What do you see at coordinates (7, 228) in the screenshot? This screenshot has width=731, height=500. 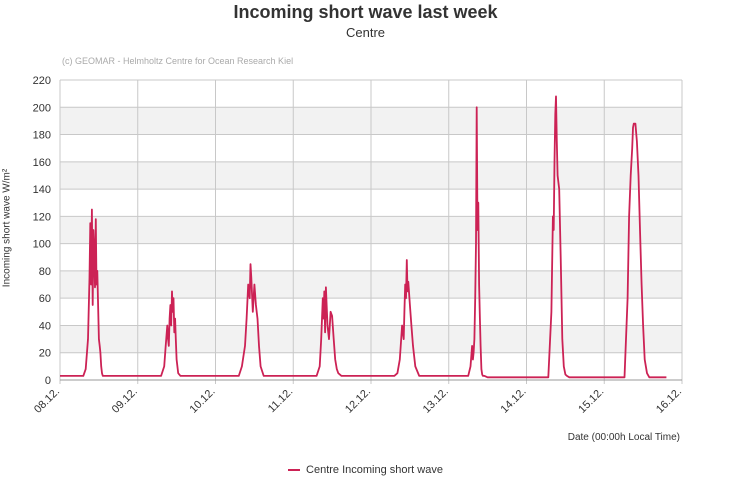 I see `y-axis-title: Incoming short wave W/m²` at bounding box center [7, 228].